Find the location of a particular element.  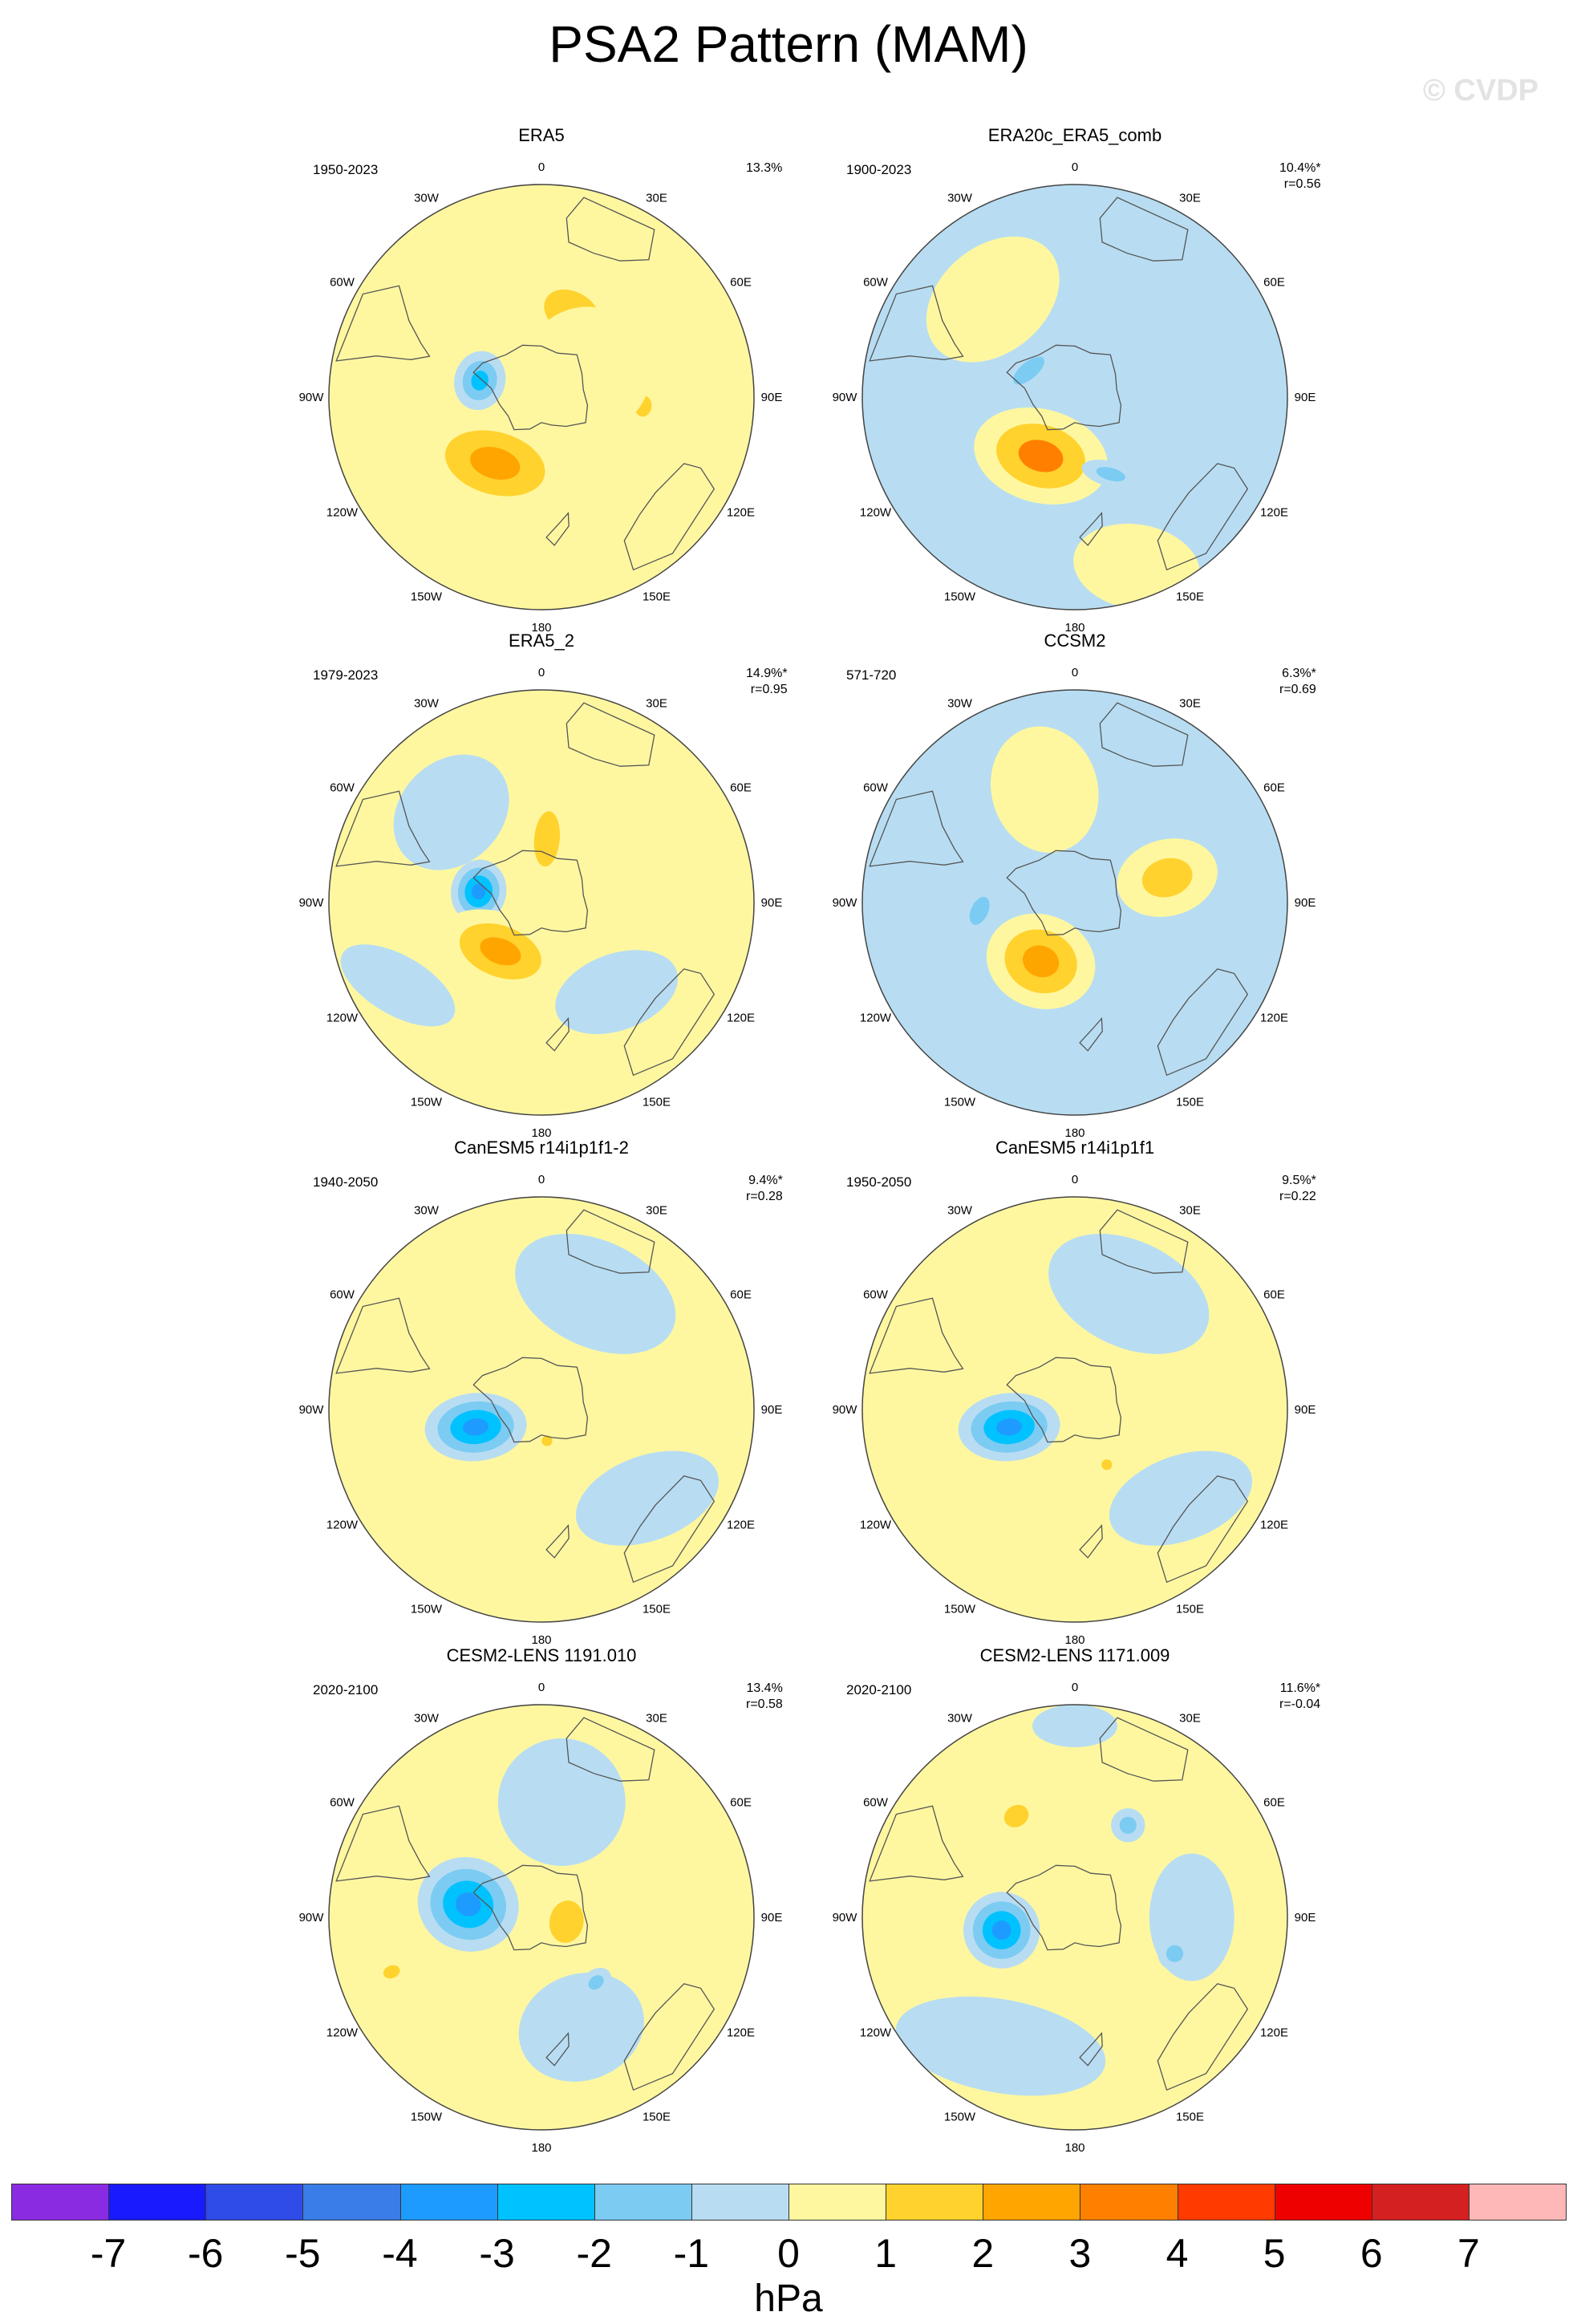

field-background is located at coordinates (1074, 397).